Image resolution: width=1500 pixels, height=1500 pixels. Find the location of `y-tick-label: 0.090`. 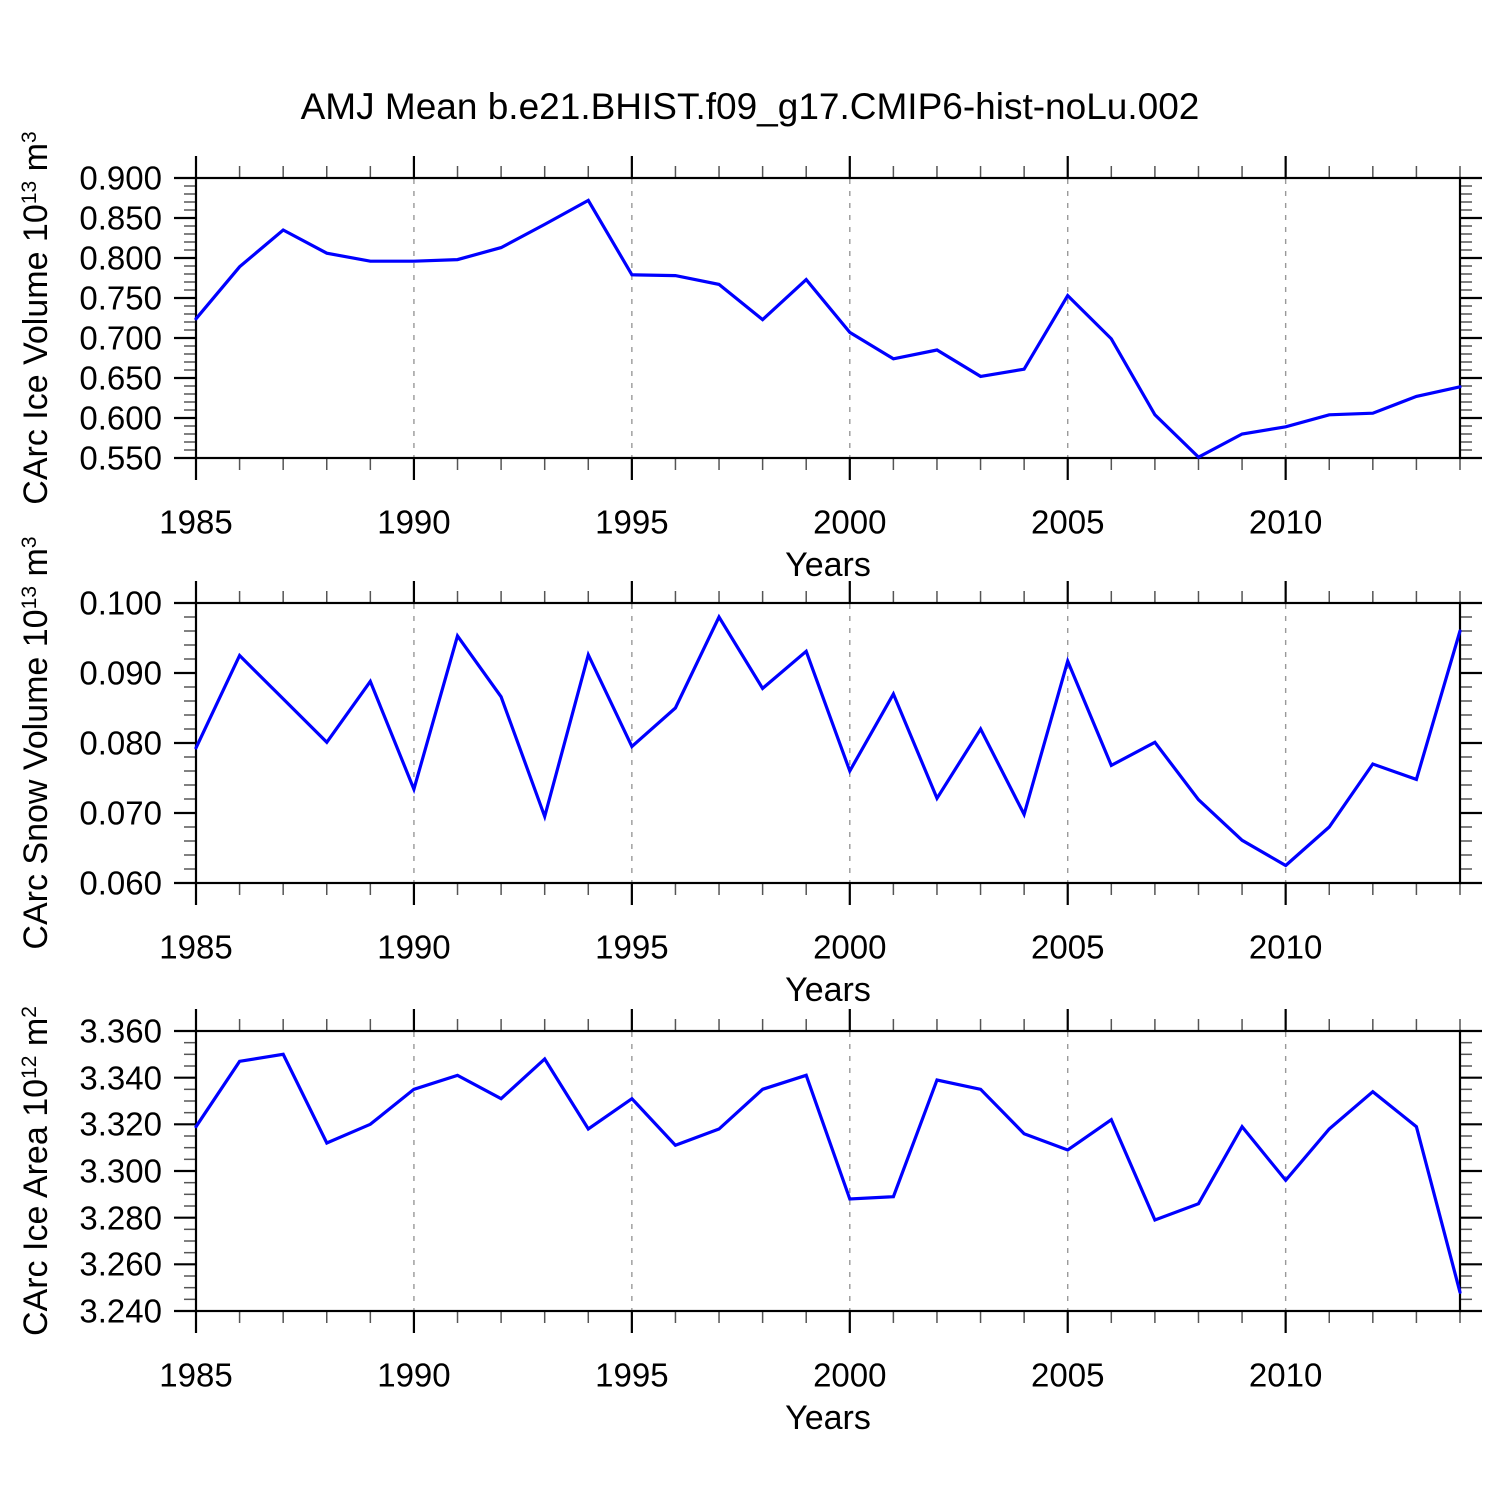

y-tick-label: 0.090 is located at coordinates (120, 673).